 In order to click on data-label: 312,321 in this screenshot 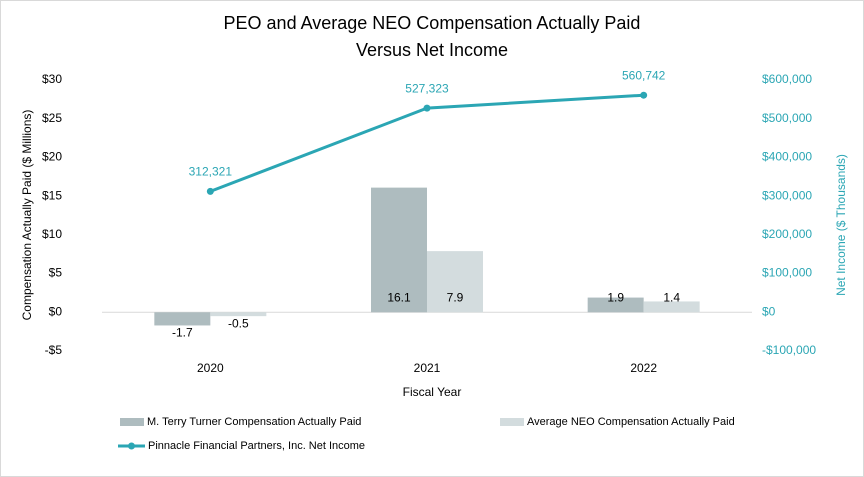, I will do `click(211, 172)`.